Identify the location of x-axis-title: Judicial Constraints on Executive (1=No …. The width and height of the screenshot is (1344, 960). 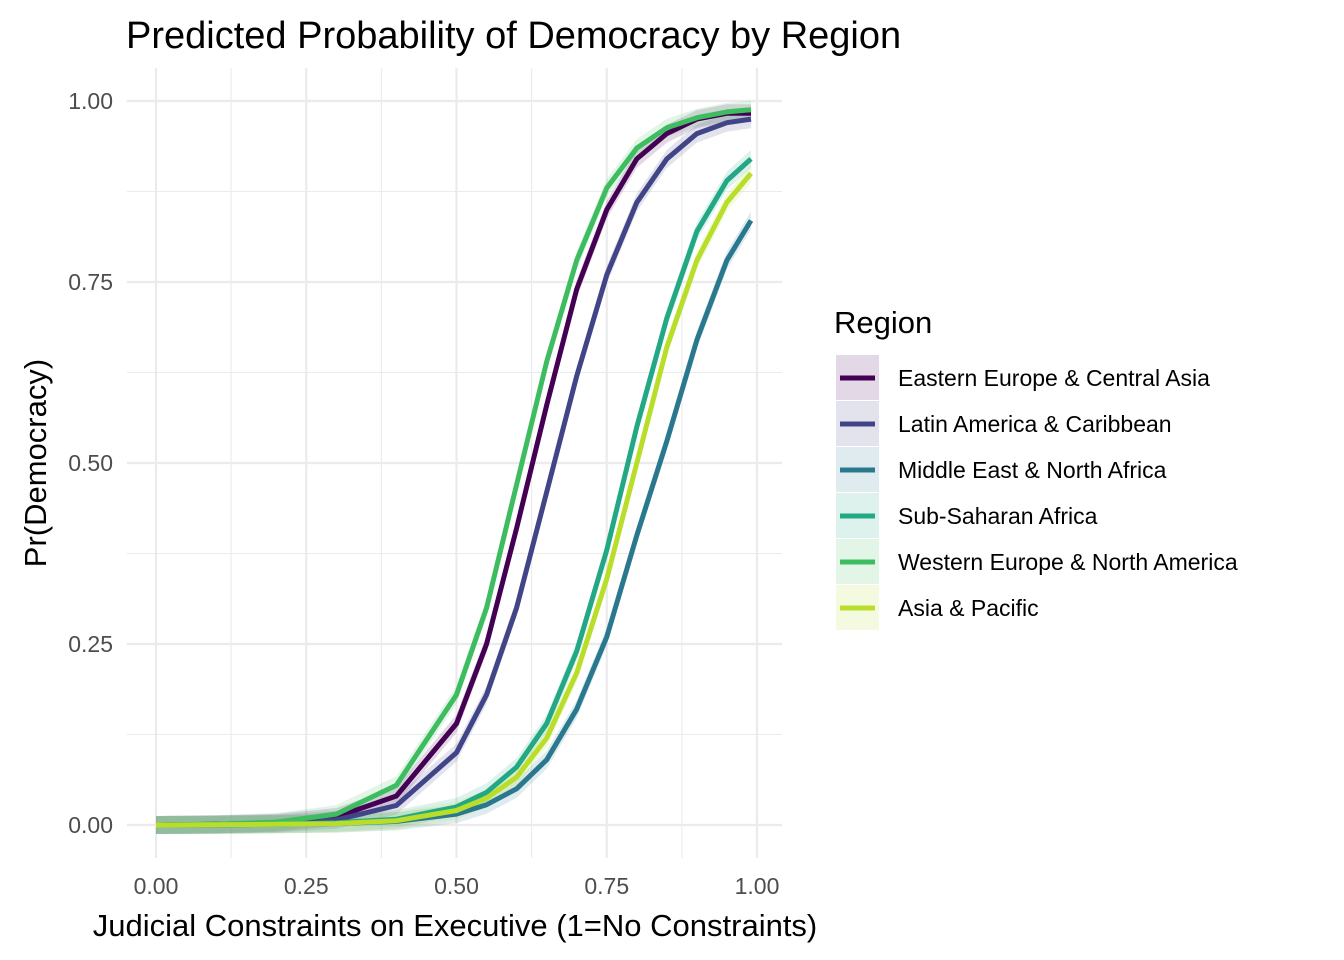
(455, 925).